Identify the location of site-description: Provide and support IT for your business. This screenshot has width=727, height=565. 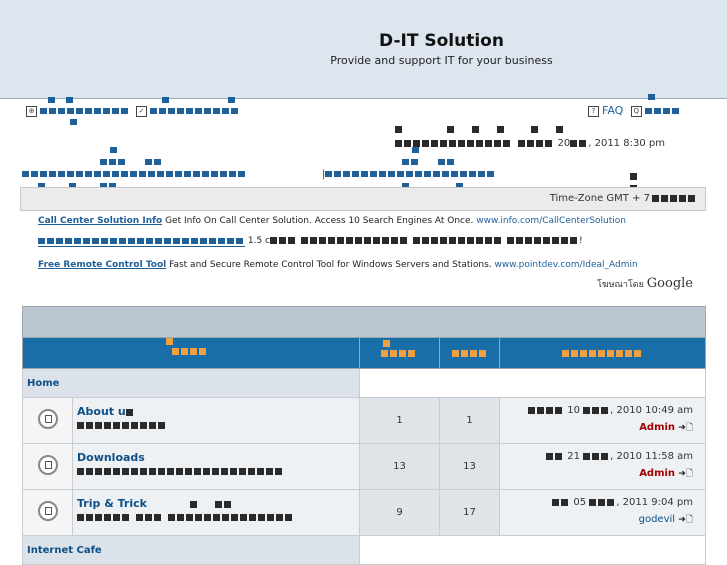
(441, 60).